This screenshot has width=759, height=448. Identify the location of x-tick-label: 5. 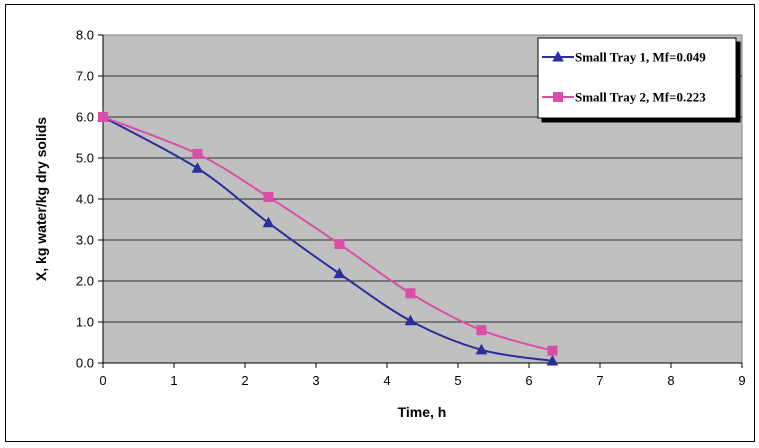
(457, 380).